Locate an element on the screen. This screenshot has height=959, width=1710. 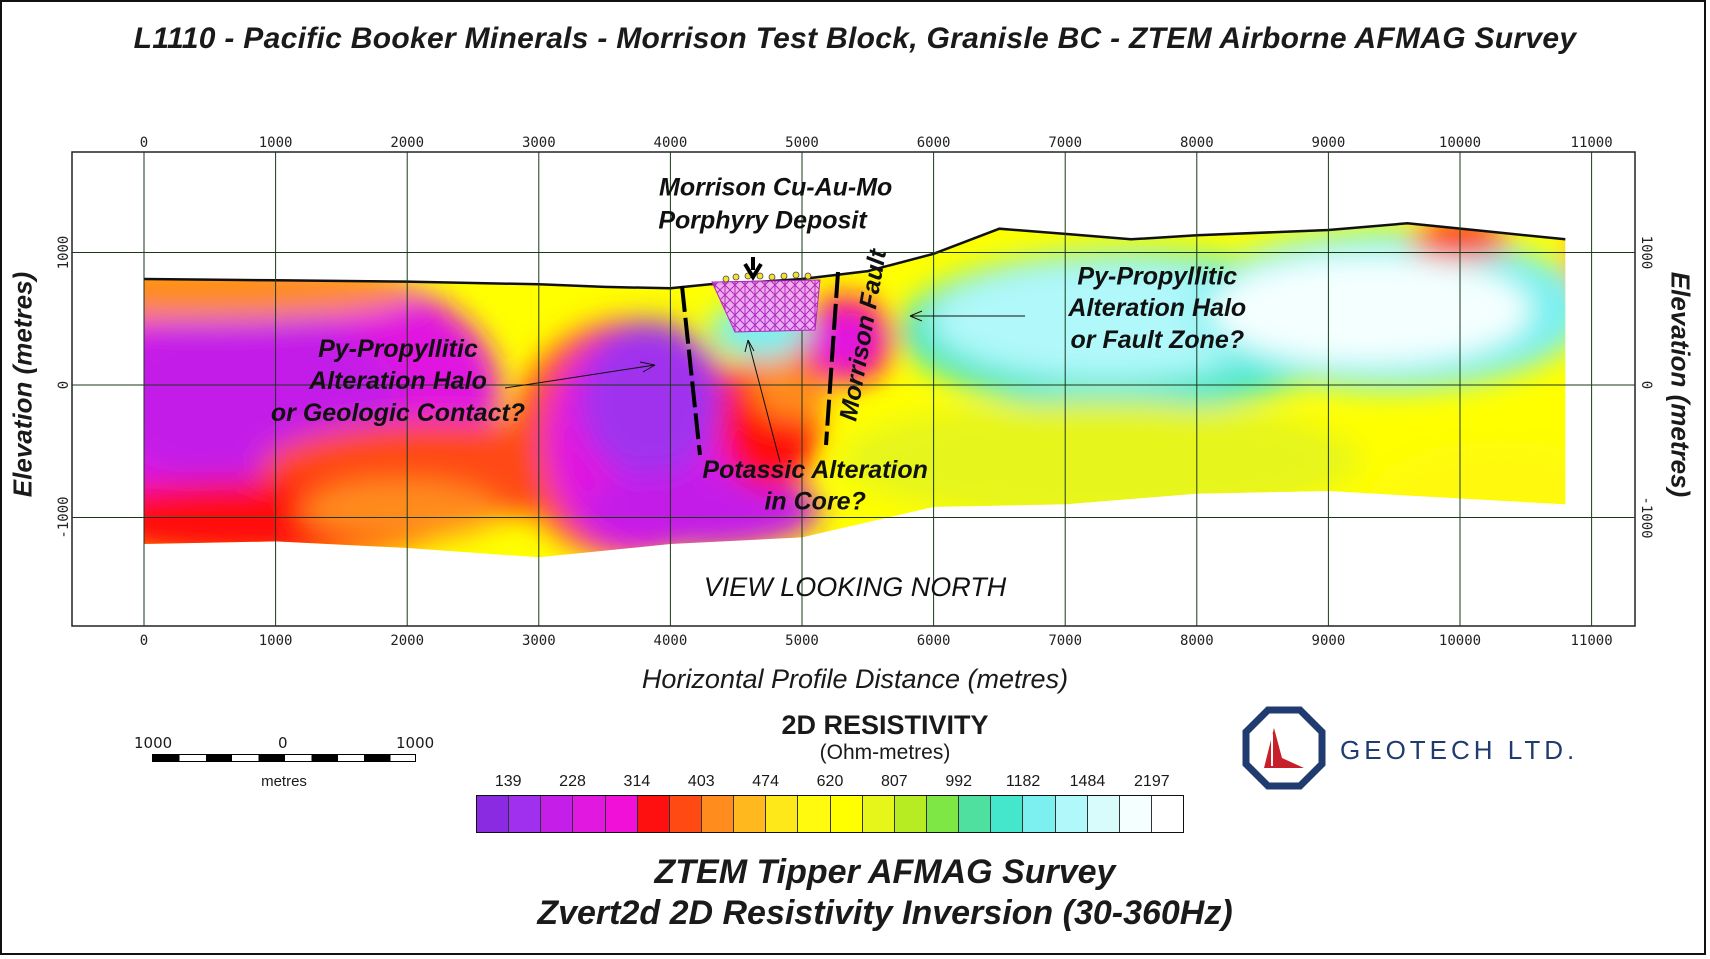
x-tick-top-5: 5000 is located at coordinates (802, 143).